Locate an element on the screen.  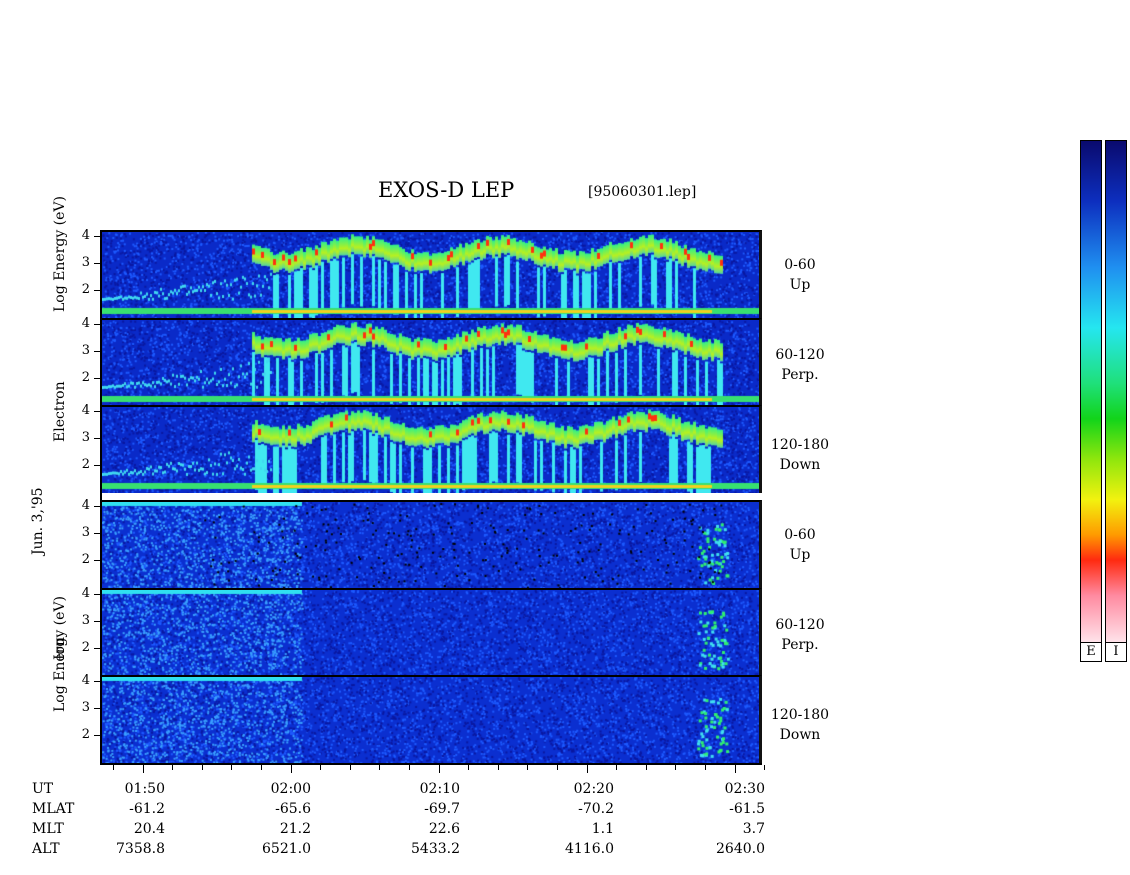
panel-label-e-perp: 60-120 Perp. is located at coordinates (800, 365).